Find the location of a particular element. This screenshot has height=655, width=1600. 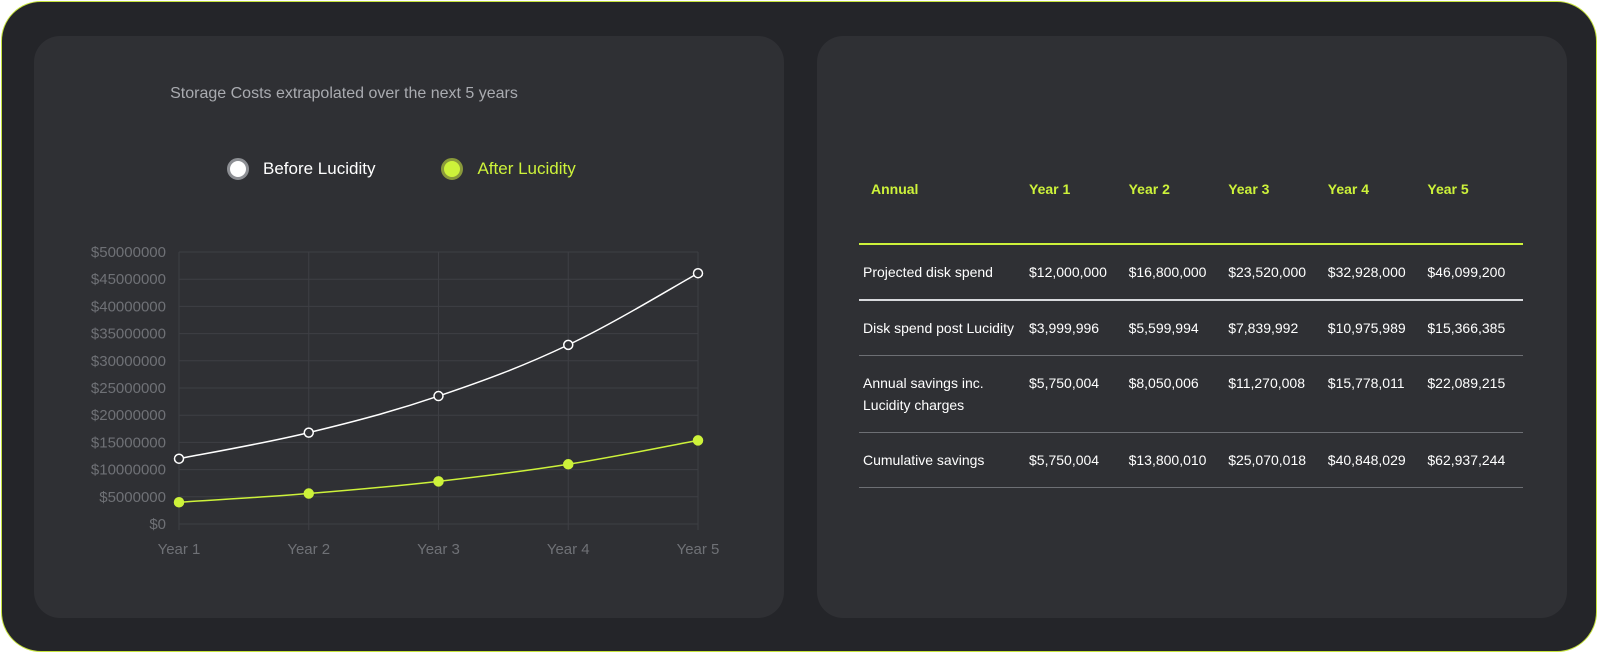

y-tick-label: $15000000 is located at coordinates (128, 442).